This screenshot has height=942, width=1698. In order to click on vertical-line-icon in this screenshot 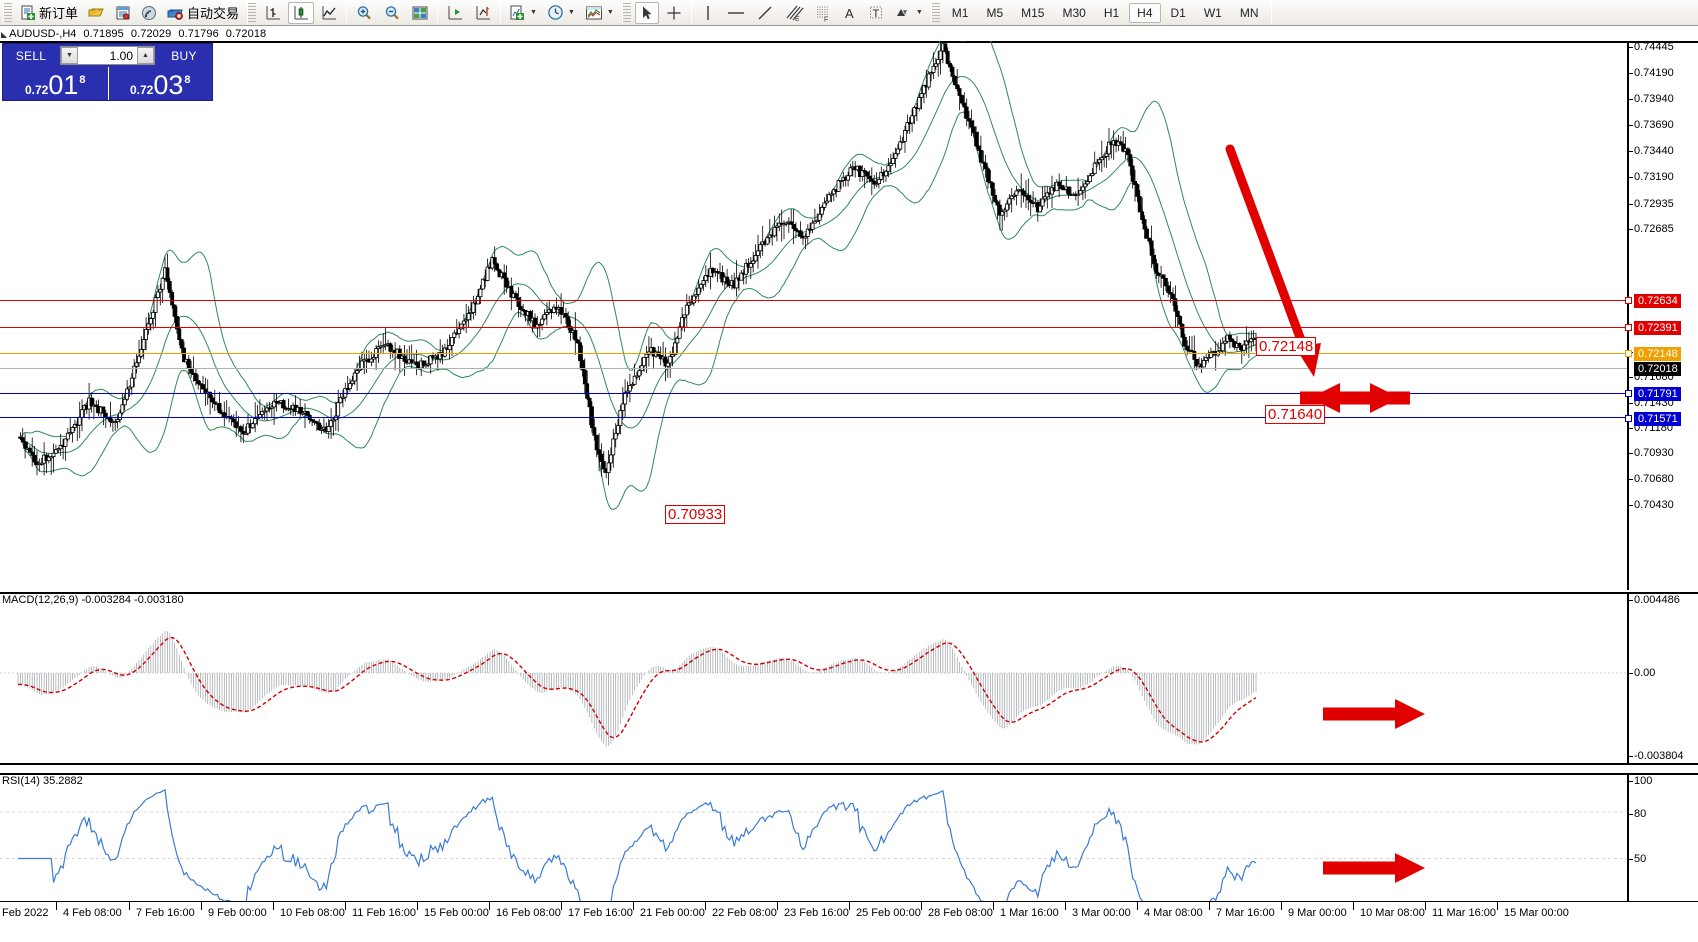, I will do `click(708, 12)`.